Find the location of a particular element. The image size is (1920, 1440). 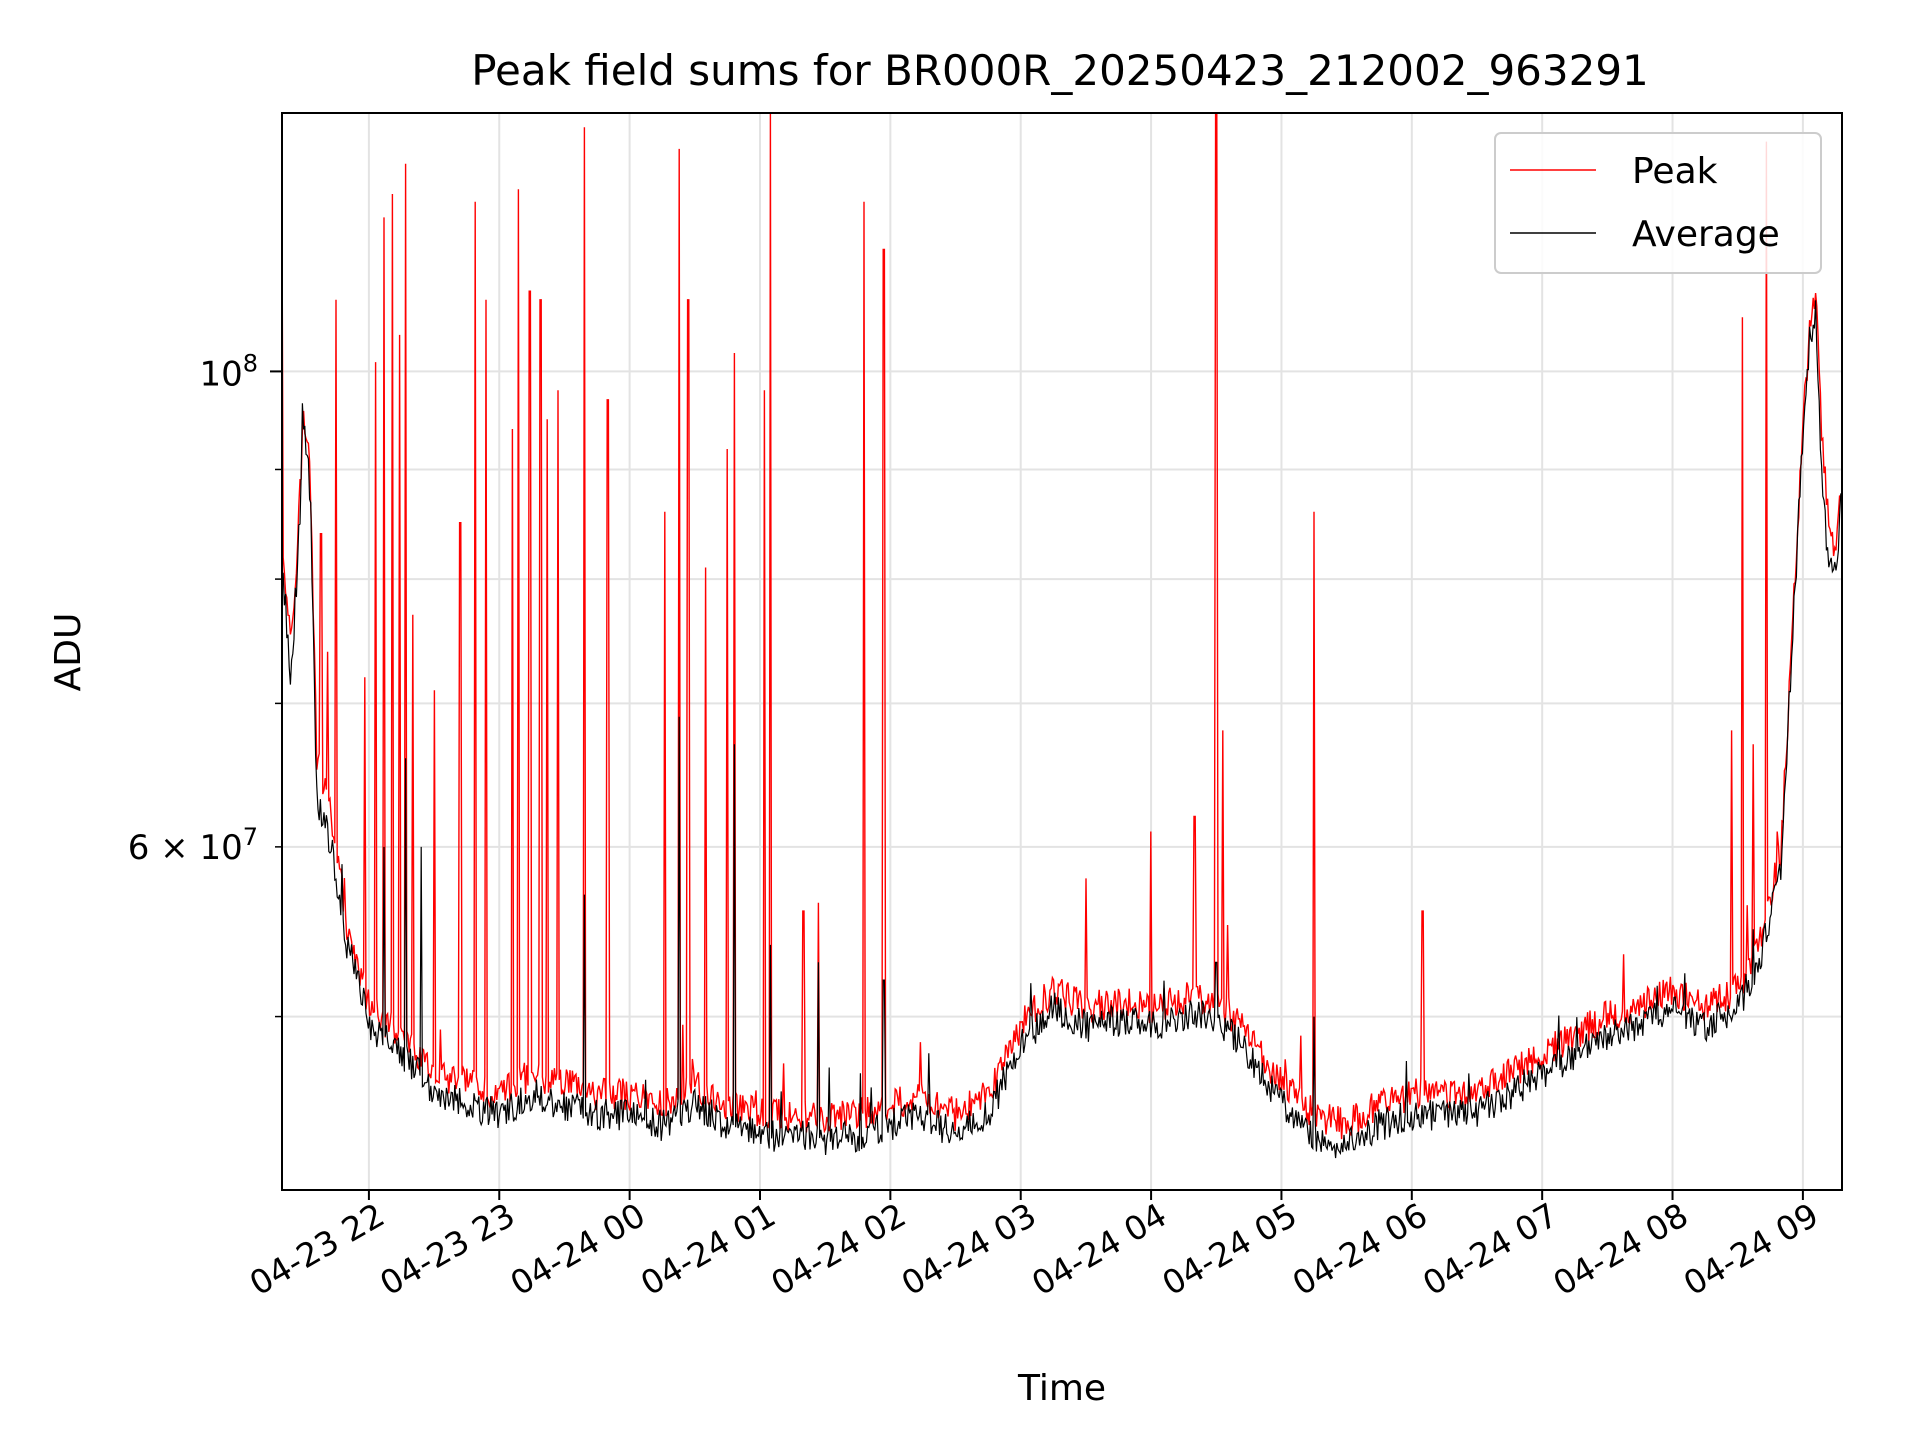

x-tick-label: 04-24 04 is located at coordinates (1099, 1249).